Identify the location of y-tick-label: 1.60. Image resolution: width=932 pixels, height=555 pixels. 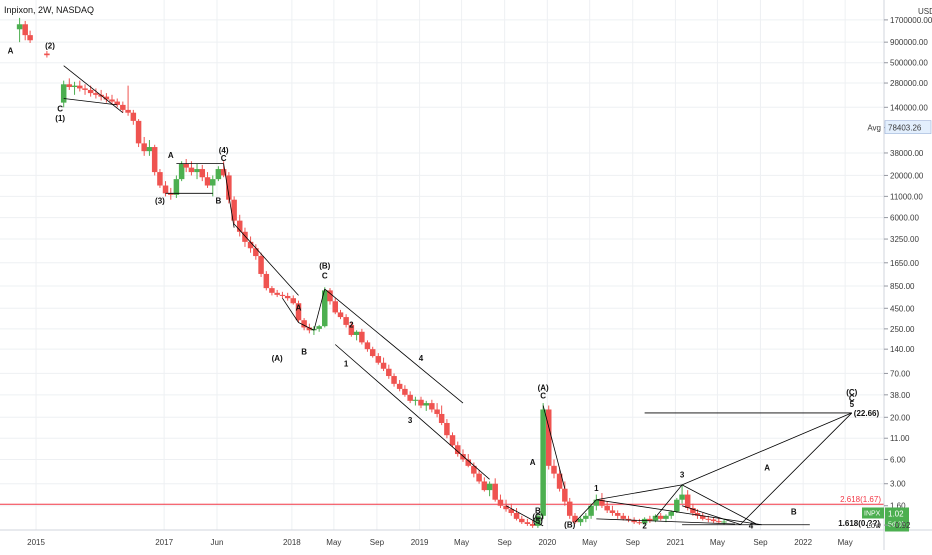
(898, 506).